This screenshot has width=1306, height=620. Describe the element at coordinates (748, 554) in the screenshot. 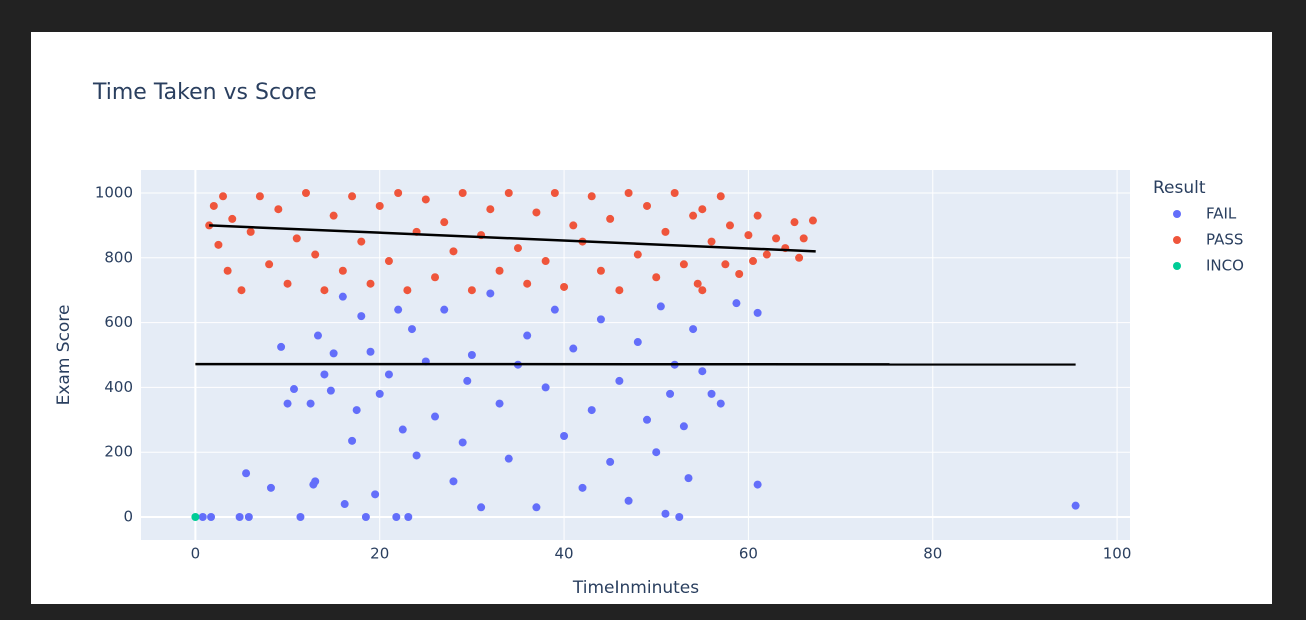

I see `x-tick-label: 60` at that location.